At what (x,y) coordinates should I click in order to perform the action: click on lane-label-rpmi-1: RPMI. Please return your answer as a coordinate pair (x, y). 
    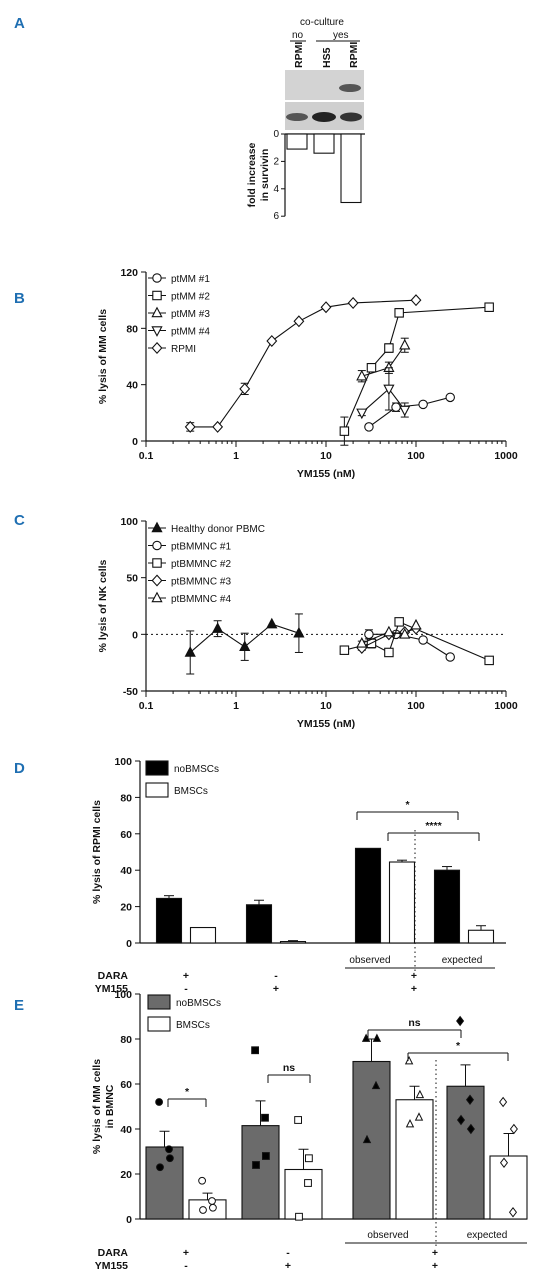
    Looking at the image, I should click on (299, 55).